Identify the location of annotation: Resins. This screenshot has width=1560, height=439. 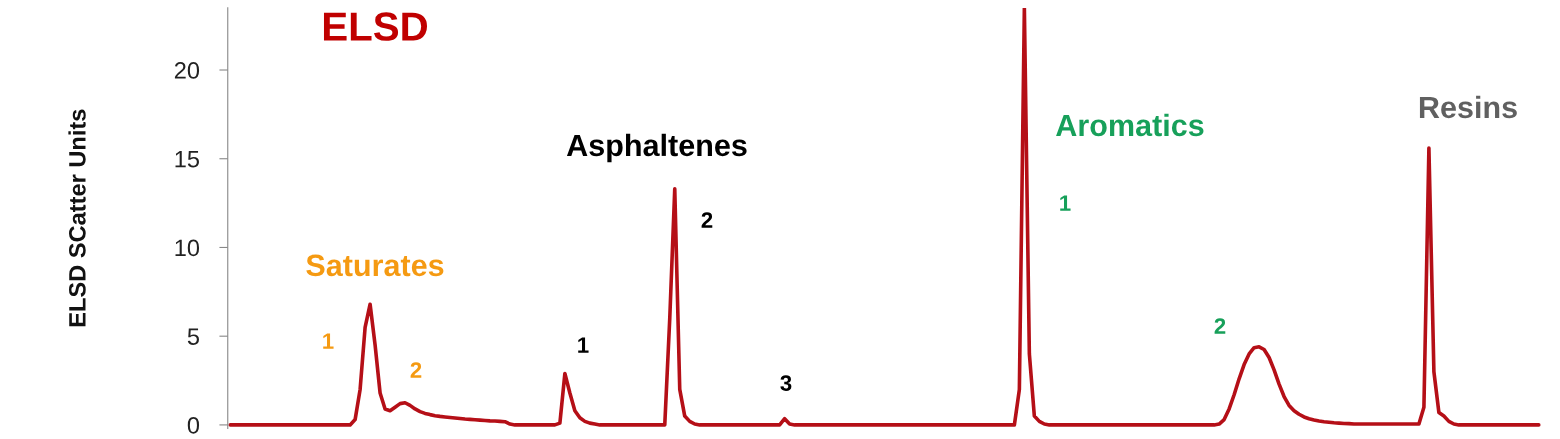
(1468, 107).